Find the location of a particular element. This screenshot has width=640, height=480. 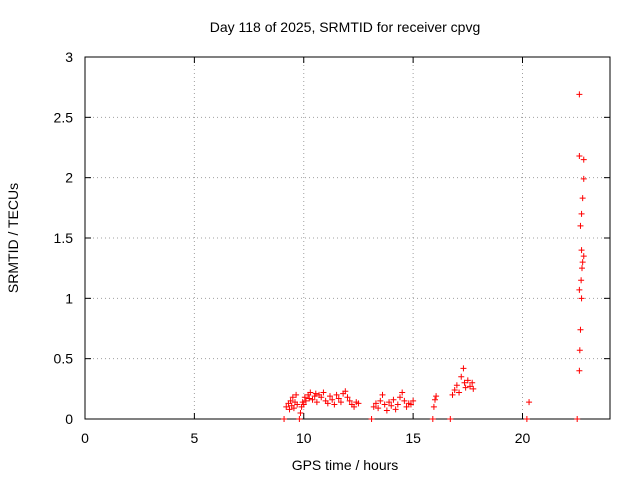

x-tick-label: 15 is located at coordinates (413, 438).